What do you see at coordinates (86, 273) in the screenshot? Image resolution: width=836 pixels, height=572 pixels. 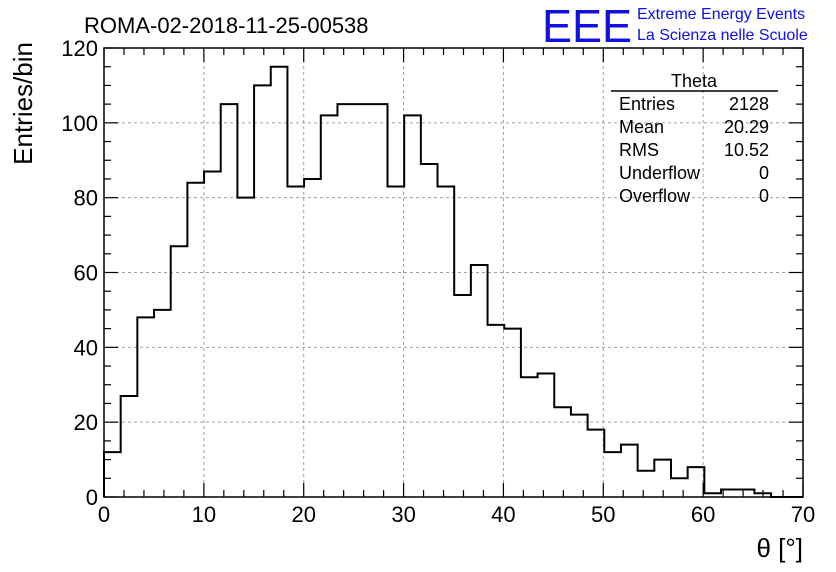 I see `y-tick-label: 60` at bounding box center [86, 273].